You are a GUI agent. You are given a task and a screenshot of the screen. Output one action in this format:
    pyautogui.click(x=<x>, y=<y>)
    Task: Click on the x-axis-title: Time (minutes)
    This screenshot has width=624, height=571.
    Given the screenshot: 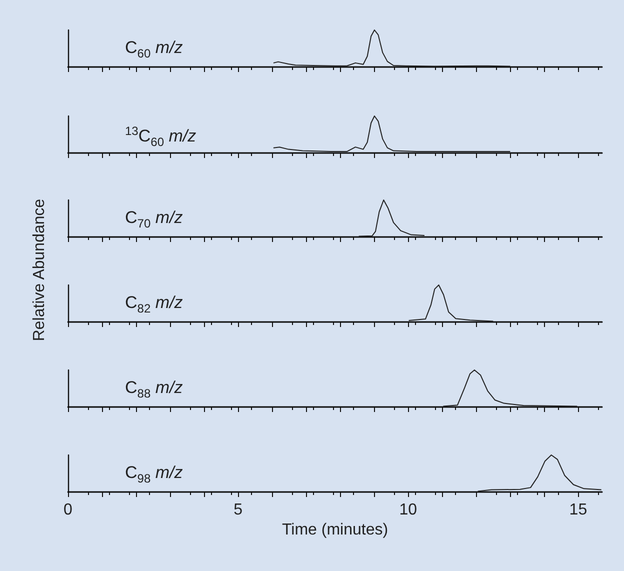 What is the action you would take?
    pyautogui.click(x=335, y=530)
    